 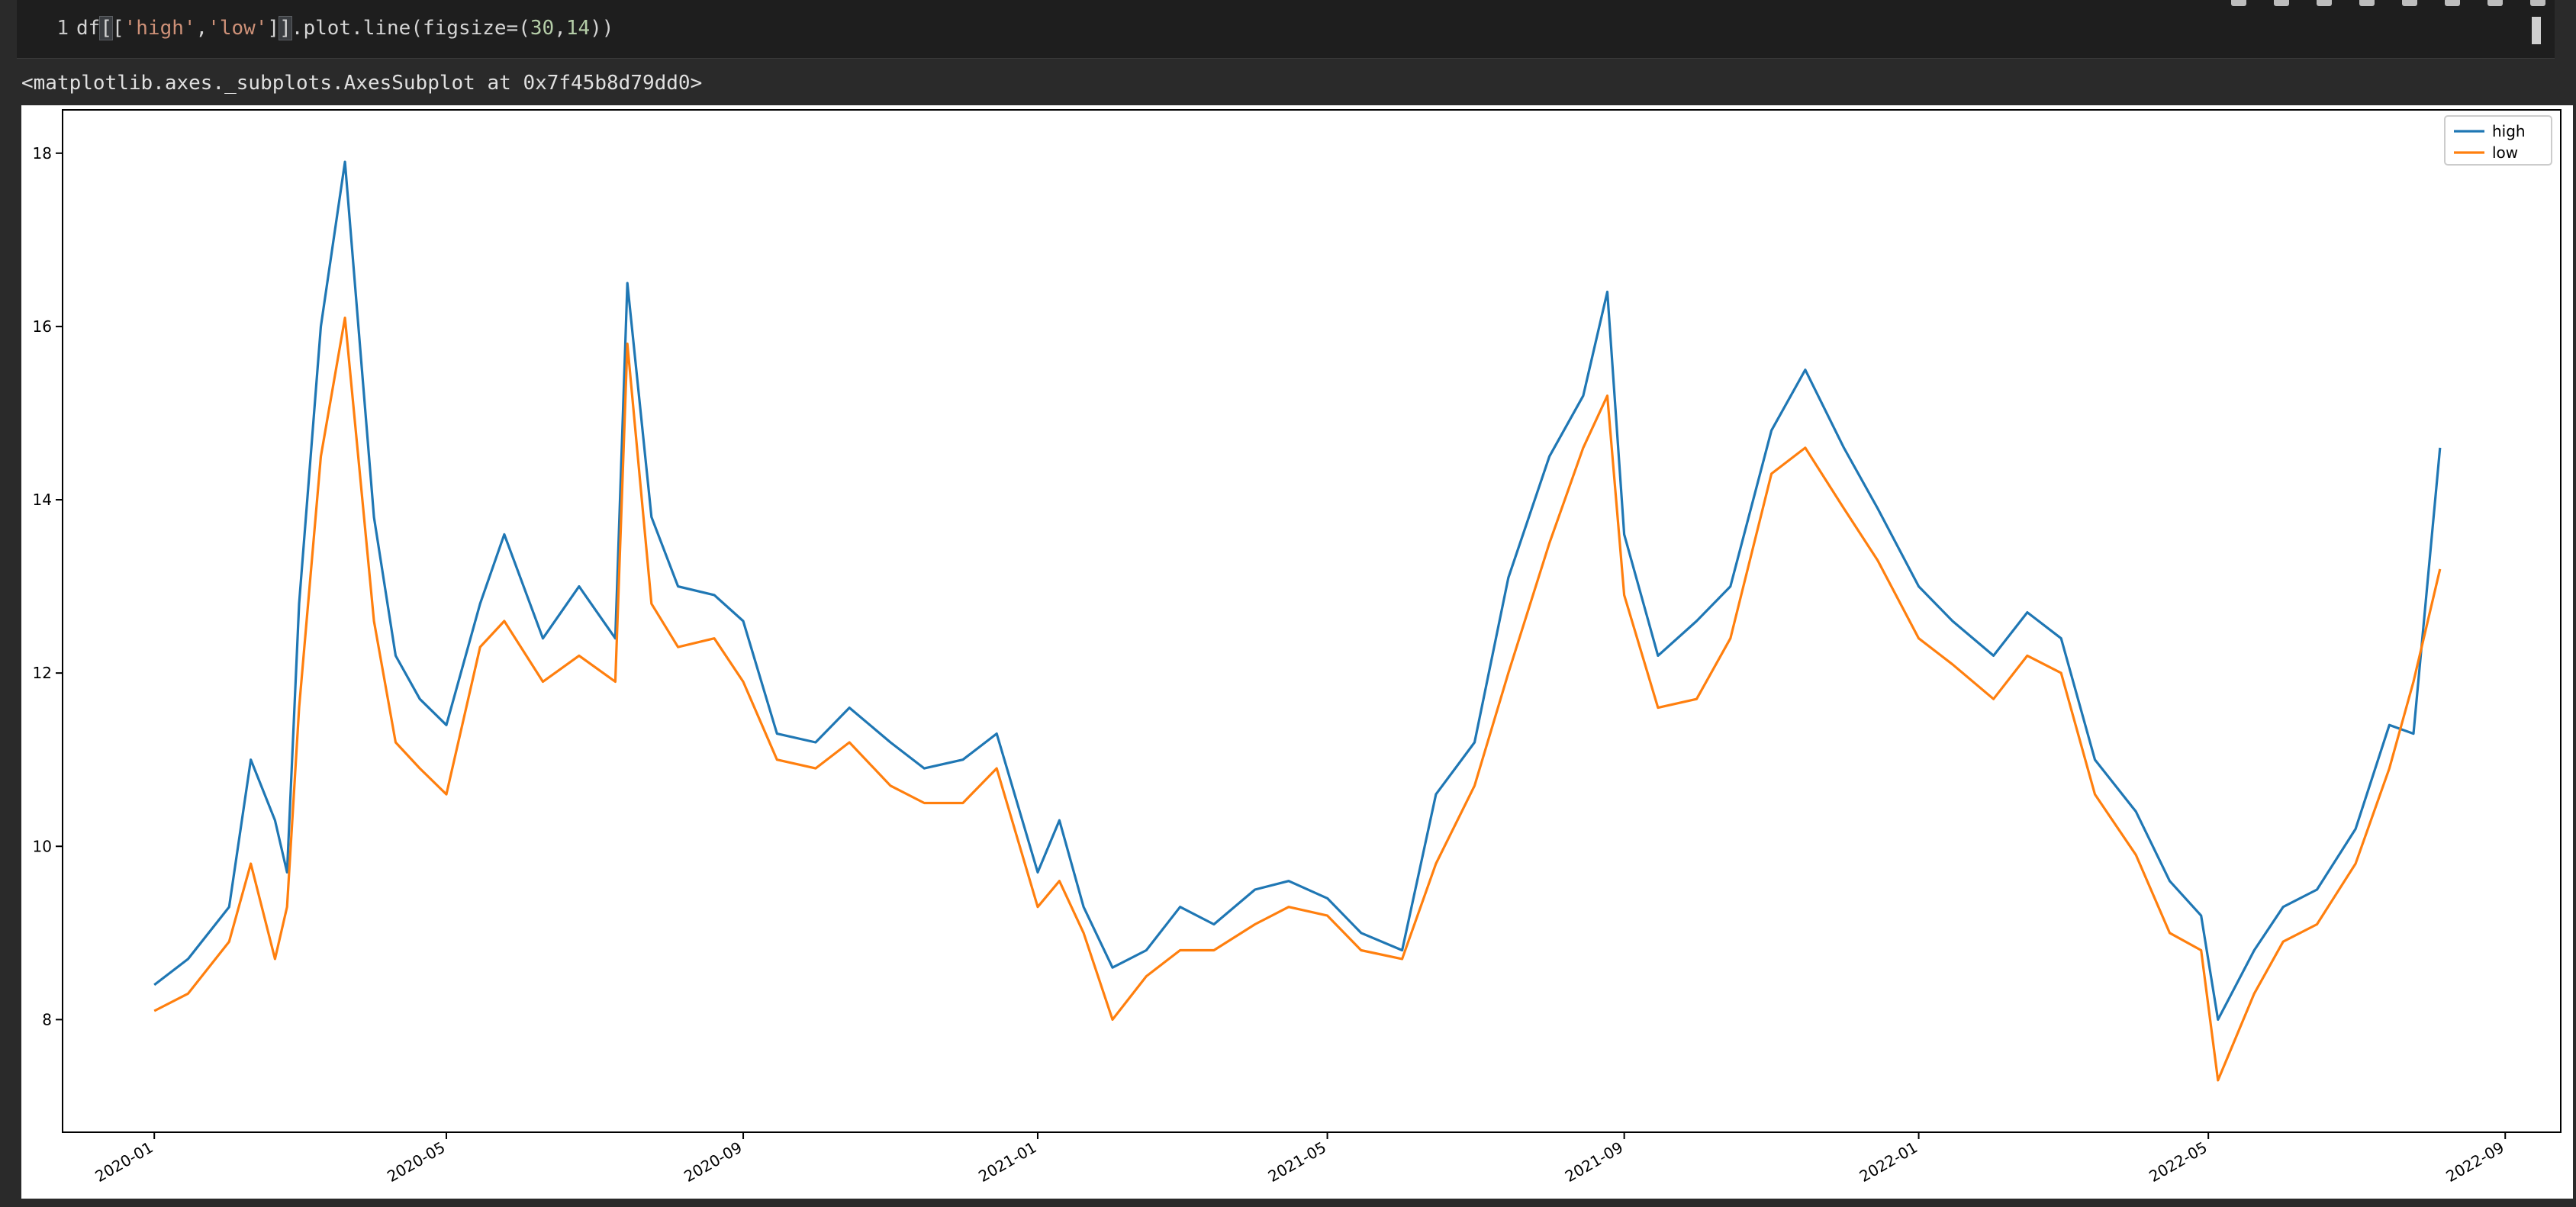 What do you see at coordinates (578, 28) in the screenshot?
I see `code-number: 14` at bounding box center [578, 28].